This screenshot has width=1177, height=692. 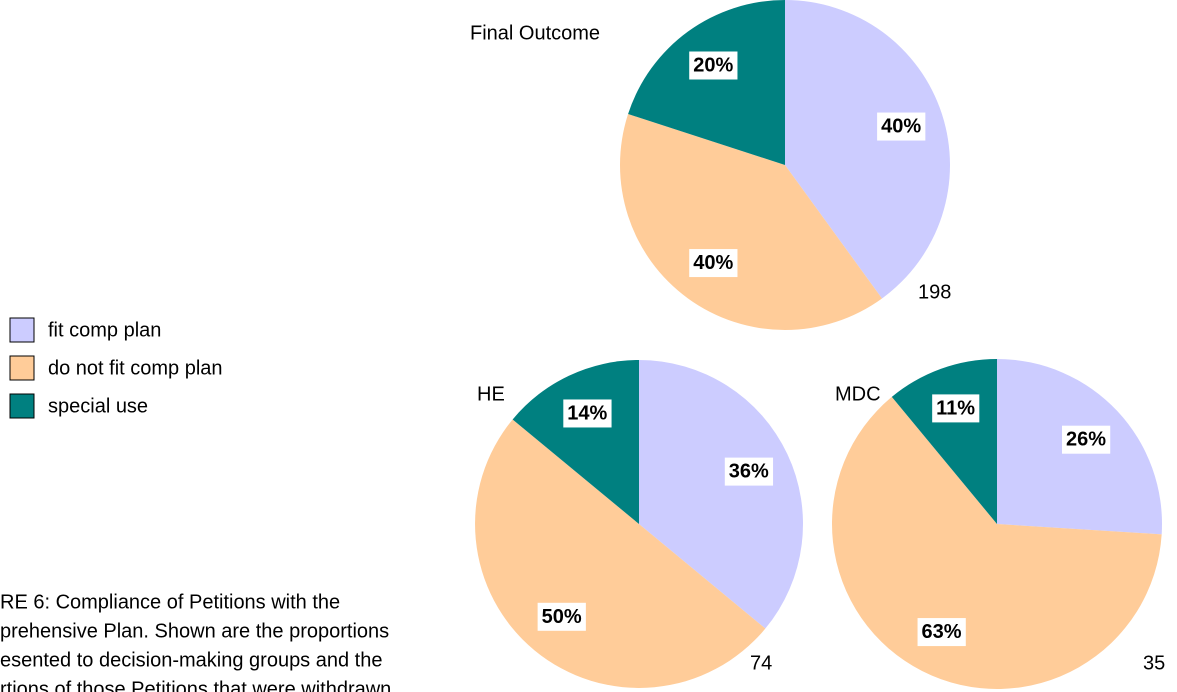 What do you see at coordinates (104, 330) in the screenshot?
I see `legend-label: fit comp plan` at bounding box center [104, 330].